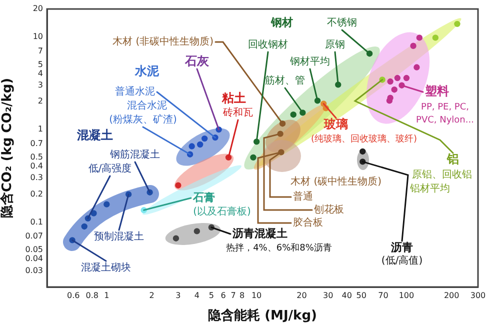 This screenshot has height=326, width=500. What do you see at coordinates (285, 80) in the screenshot?
I see `annotation: 筋材、管` at bounding box center [285, 80].